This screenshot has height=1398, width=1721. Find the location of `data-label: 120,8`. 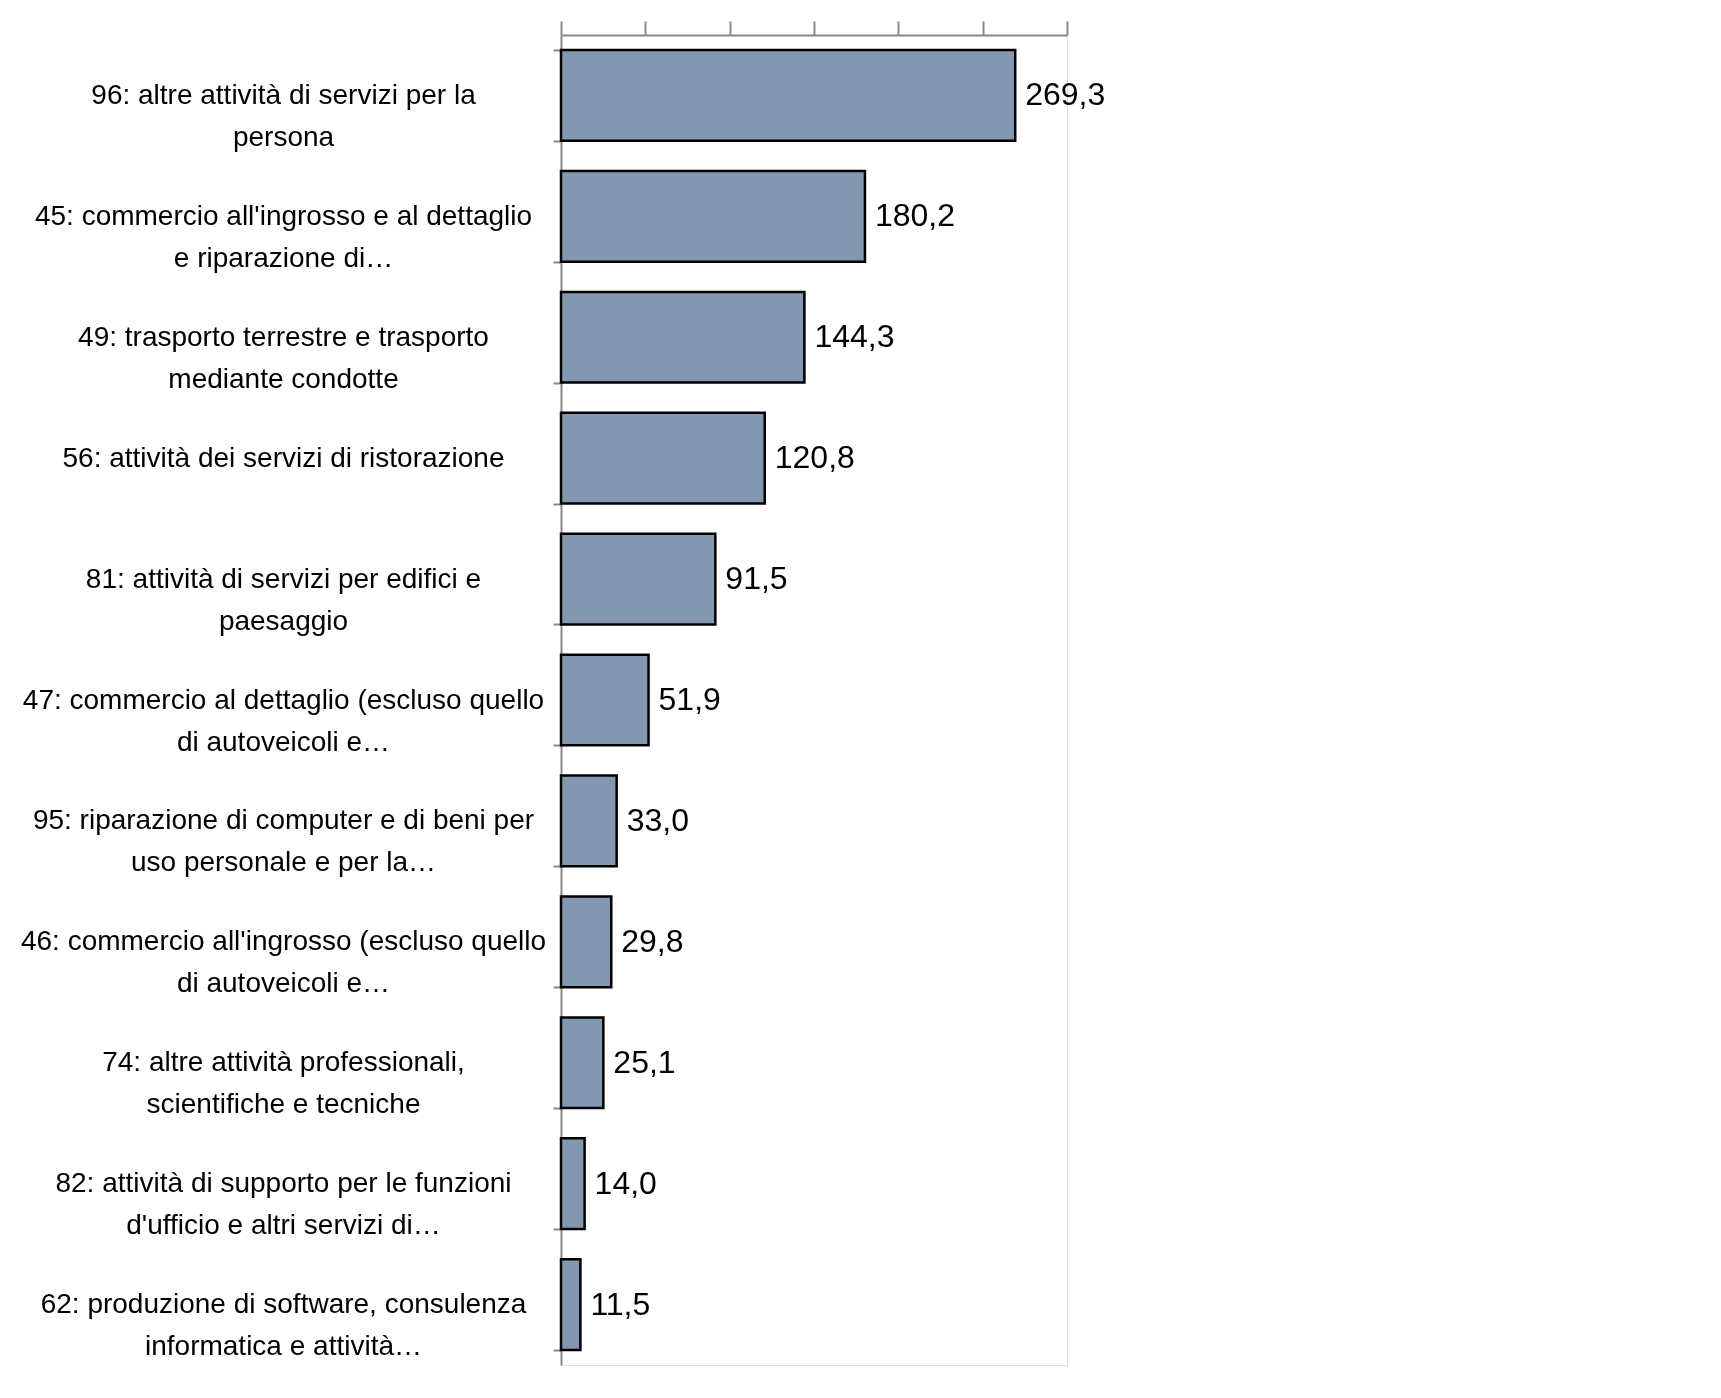

data-label: 120,8 is located at coordinates (814, 457).